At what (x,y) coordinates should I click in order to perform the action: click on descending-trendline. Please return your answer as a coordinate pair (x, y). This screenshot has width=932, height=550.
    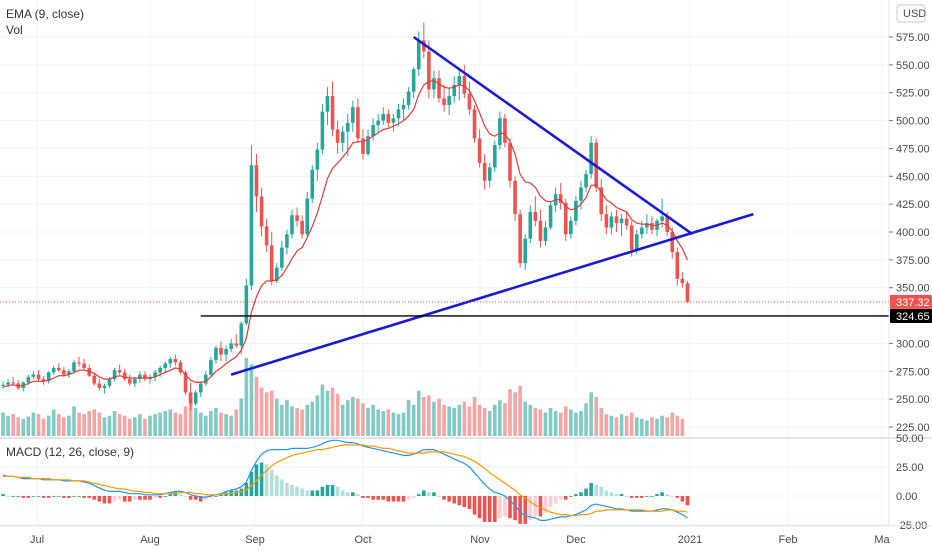
    Looking at the image, I should click on (553, 135).